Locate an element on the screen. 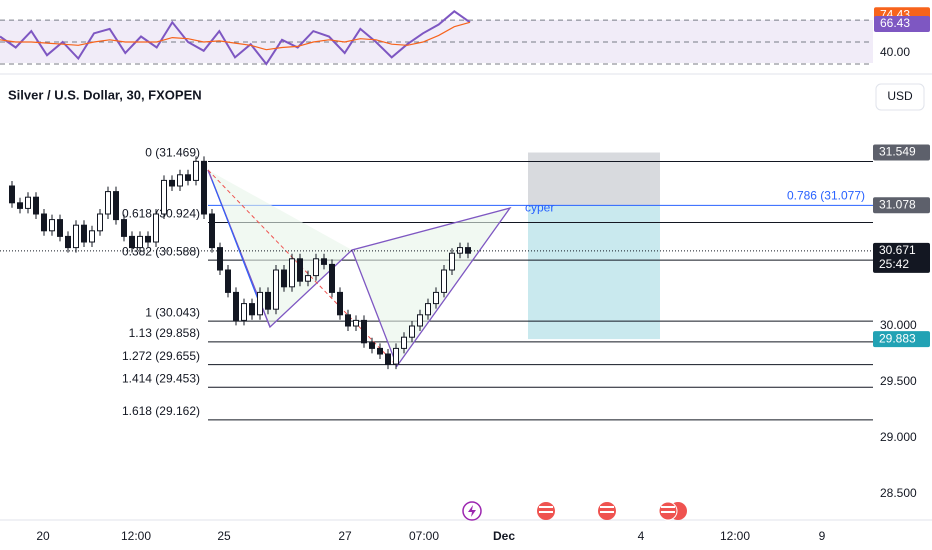 The width and height of the screenshot is (932, 550). pattern-xa-blue is located at coordinates (237, 245).